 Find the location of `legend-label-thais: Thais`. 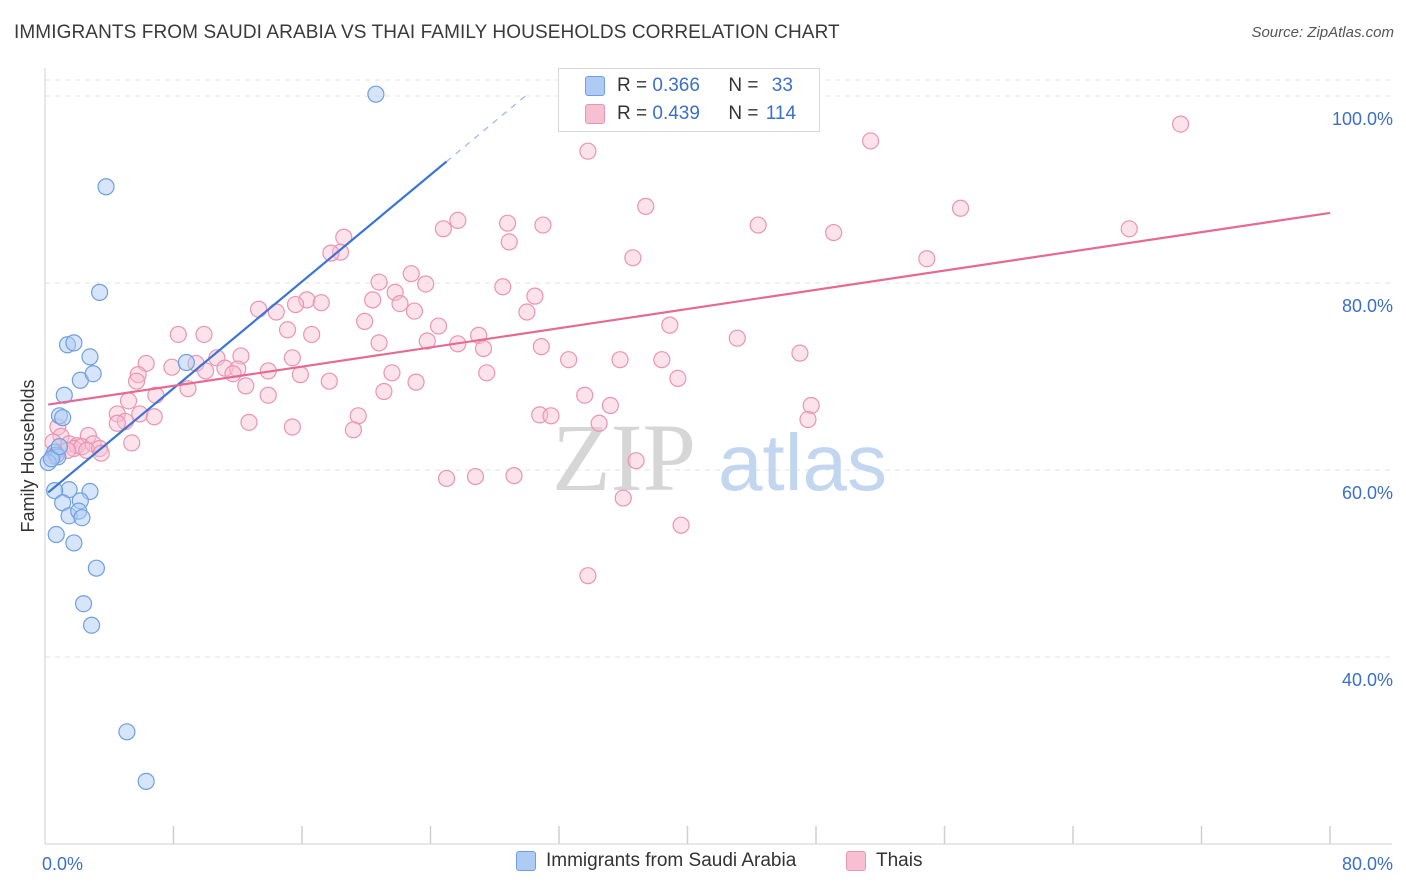

legend-label-thais: Thais is located at coordinates (899, 860).